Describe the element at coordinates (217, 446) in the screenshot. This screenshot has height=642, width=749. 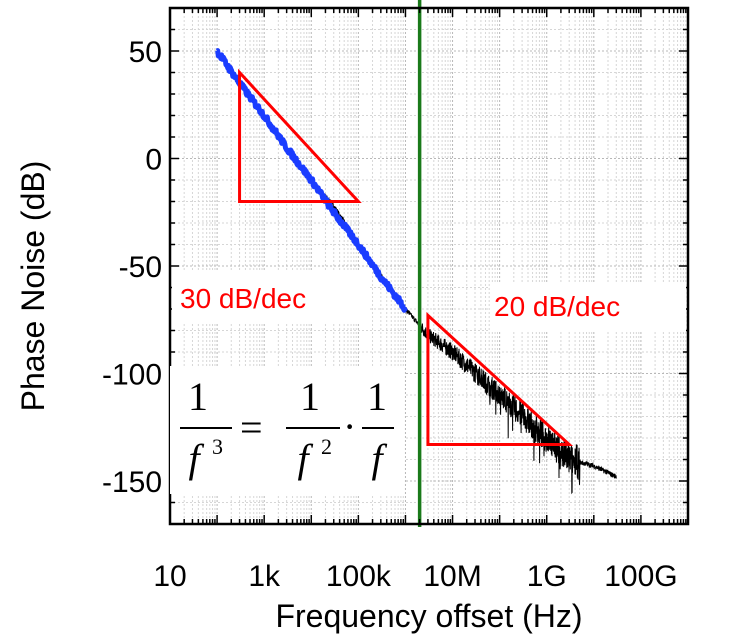
I see `formula-exponent-left: 3` at that location.